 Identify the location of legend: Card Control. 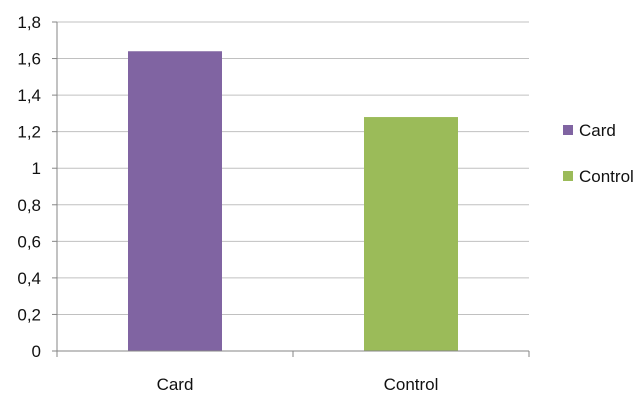
(598, 153).